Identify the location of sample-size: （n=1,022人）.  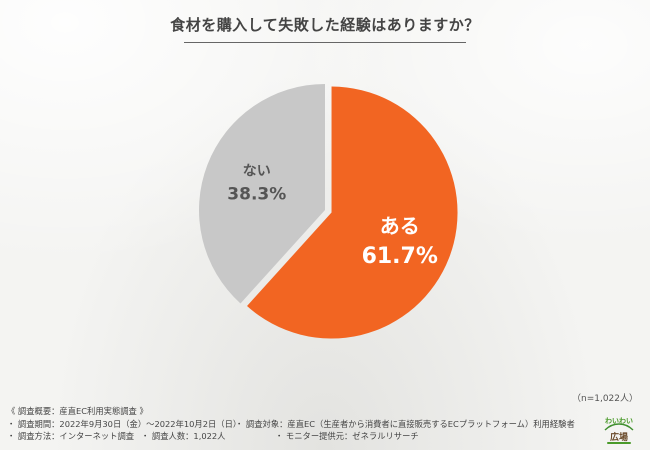
(604, 399).